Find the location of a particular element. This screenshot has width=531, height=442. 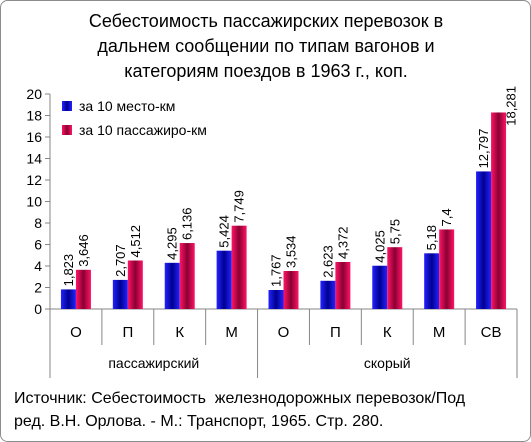

data-label-passenger-km: 3,646 is located at coordinates (83, 250).